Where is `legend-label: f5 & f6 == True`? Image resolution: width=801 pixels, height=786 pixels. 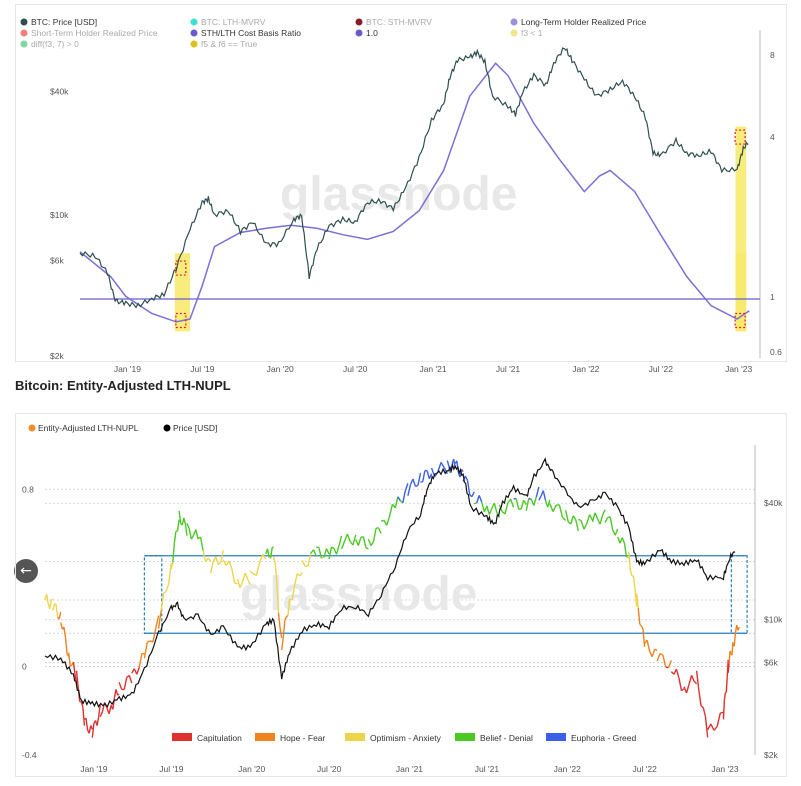
legend-label: f5 & f6 == True is located at coordinates (229, 44).